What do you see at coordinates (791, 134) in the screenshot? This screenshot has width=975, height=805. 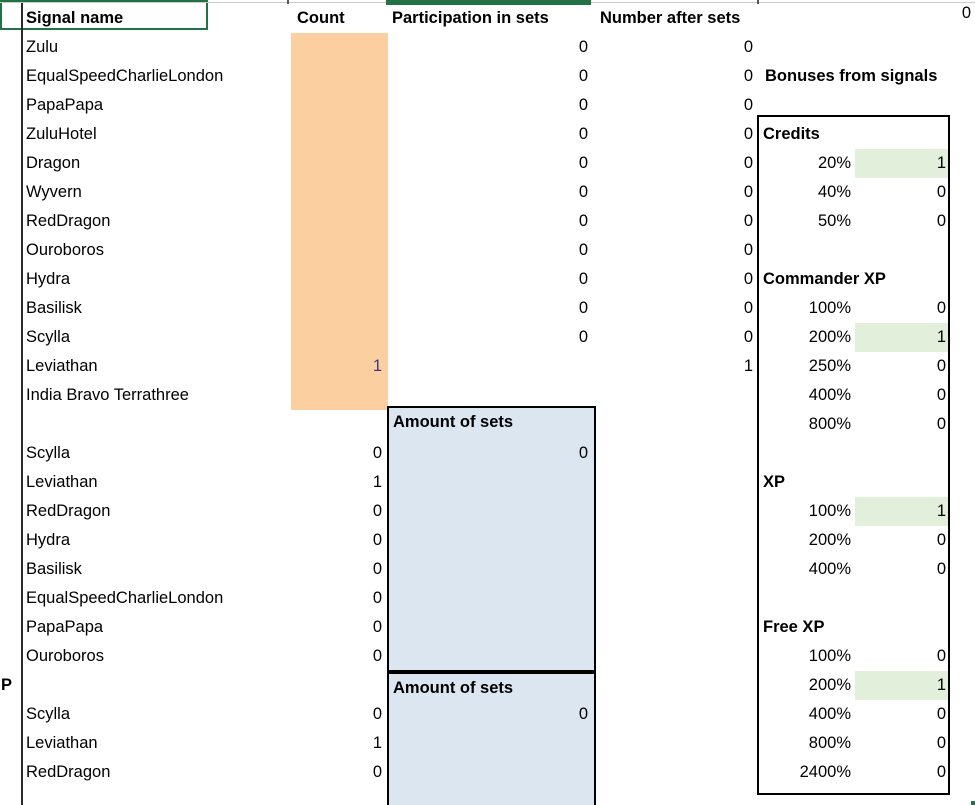 I see `bonus-section-credits: Credits` at bounding box center [791, 134].